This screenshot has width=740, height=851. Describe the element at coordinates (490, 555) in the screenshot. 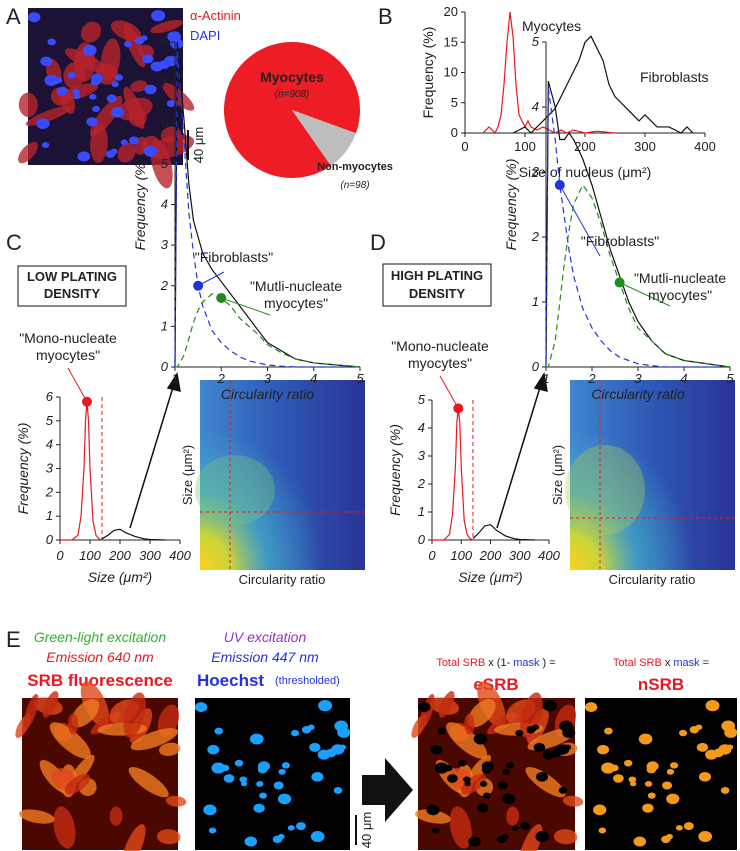

I see `x-tick-label: 200` at that location.